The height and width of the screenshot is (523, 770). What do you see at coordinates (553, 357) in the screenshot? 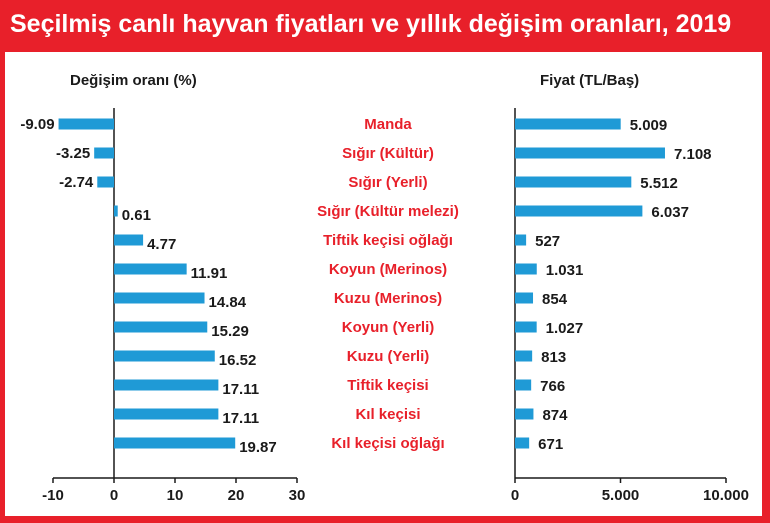
I see `right-data-label: 813` at bounding box center [553, 357].